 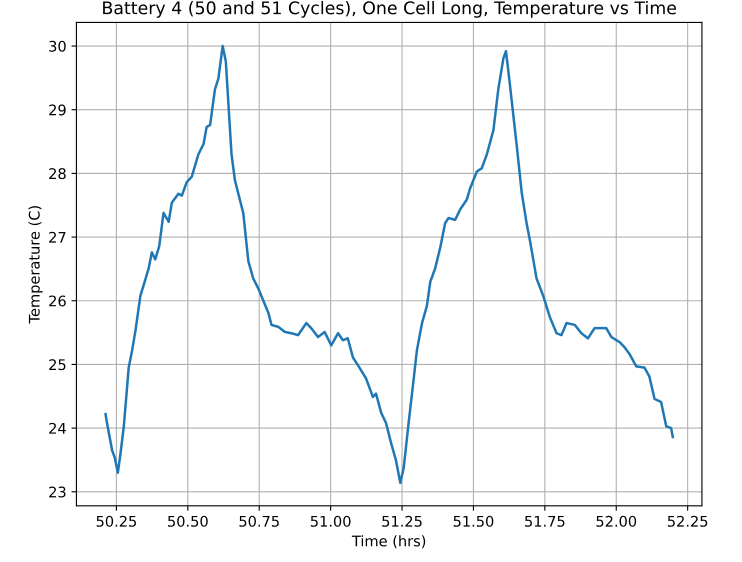 What do you see at coordinates (57, 301) in the screenshot?
I see `y-tick-label: 26` at bounding box center [57, 301].